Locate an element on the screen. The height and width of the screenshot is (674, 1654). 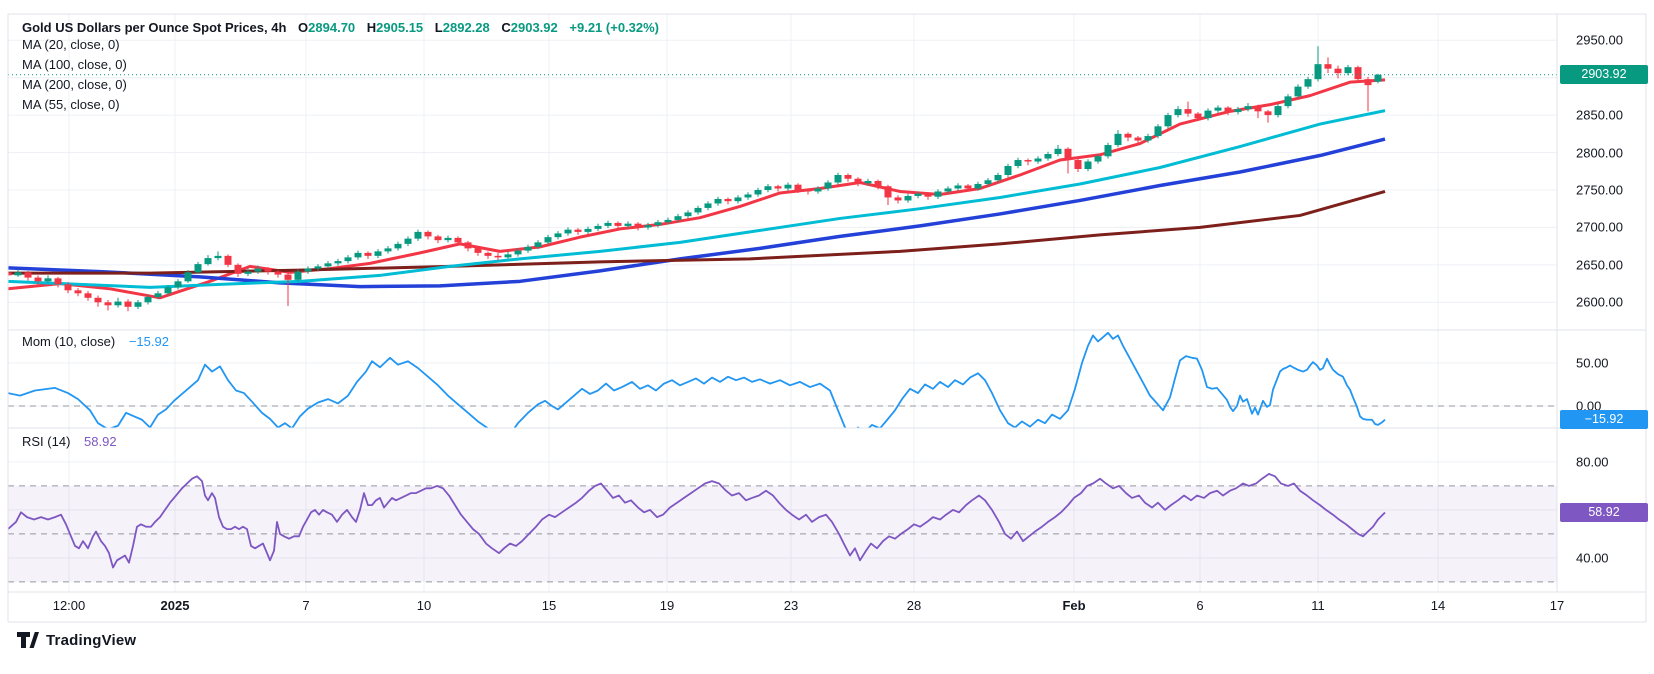
rsi-value-badge: 58.92 is located at coordinates (1604, 512).